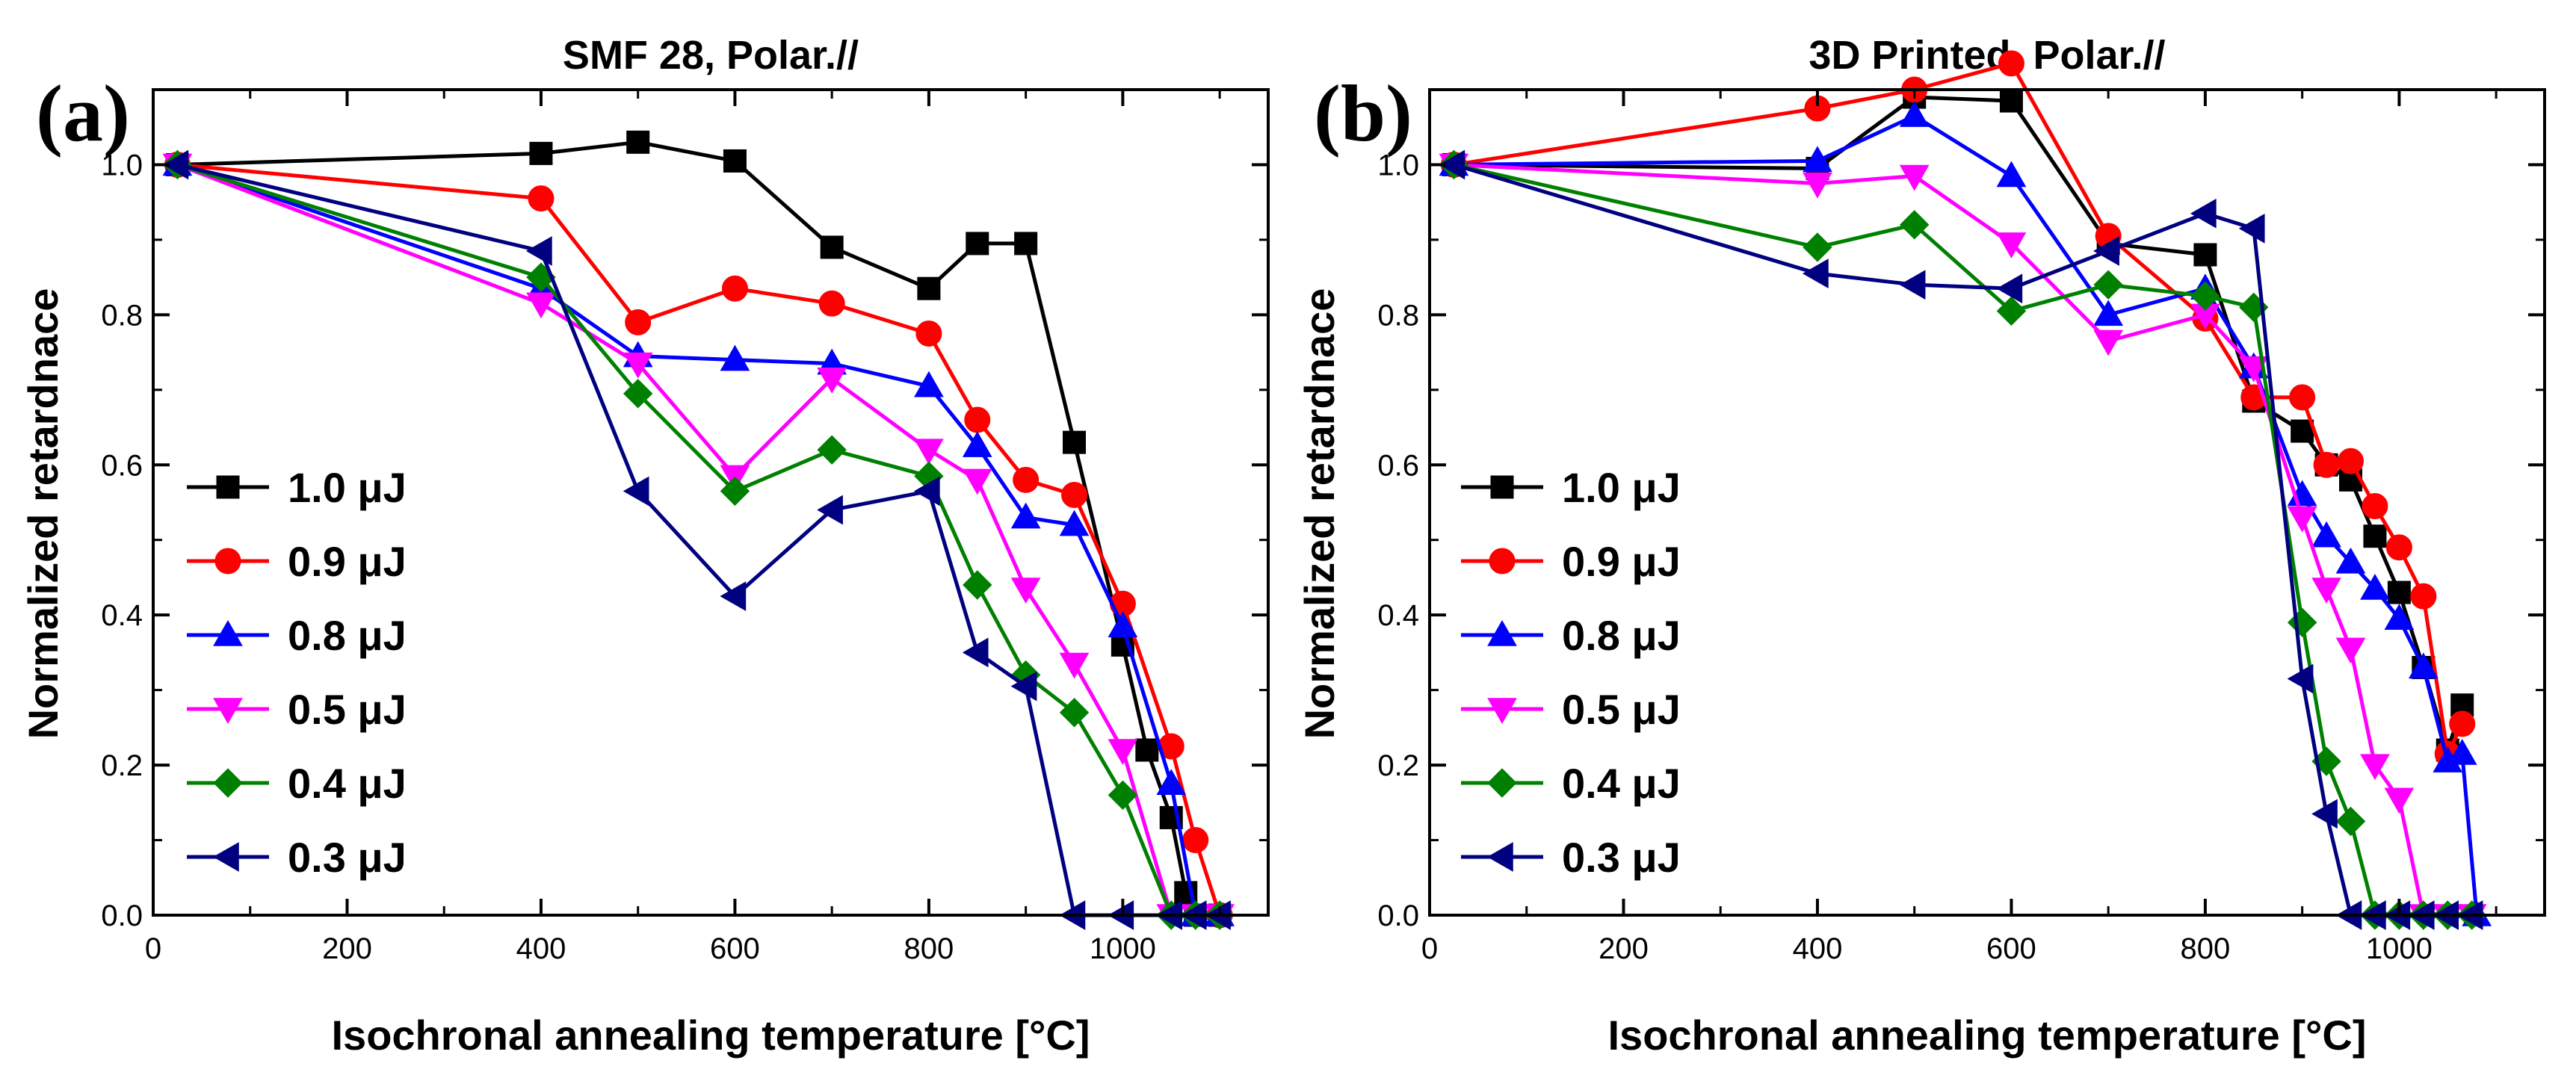 This screenshot has height=1090, width=2576. What do you see at coordinates (1571, 672) in the screenshot?
I see `legend: 1.0 μJ 0.9 μJ 0.8 μJ 0.5 μJ 0.4 μJ 0.3 μJ` at bounding box center [1571, 672].